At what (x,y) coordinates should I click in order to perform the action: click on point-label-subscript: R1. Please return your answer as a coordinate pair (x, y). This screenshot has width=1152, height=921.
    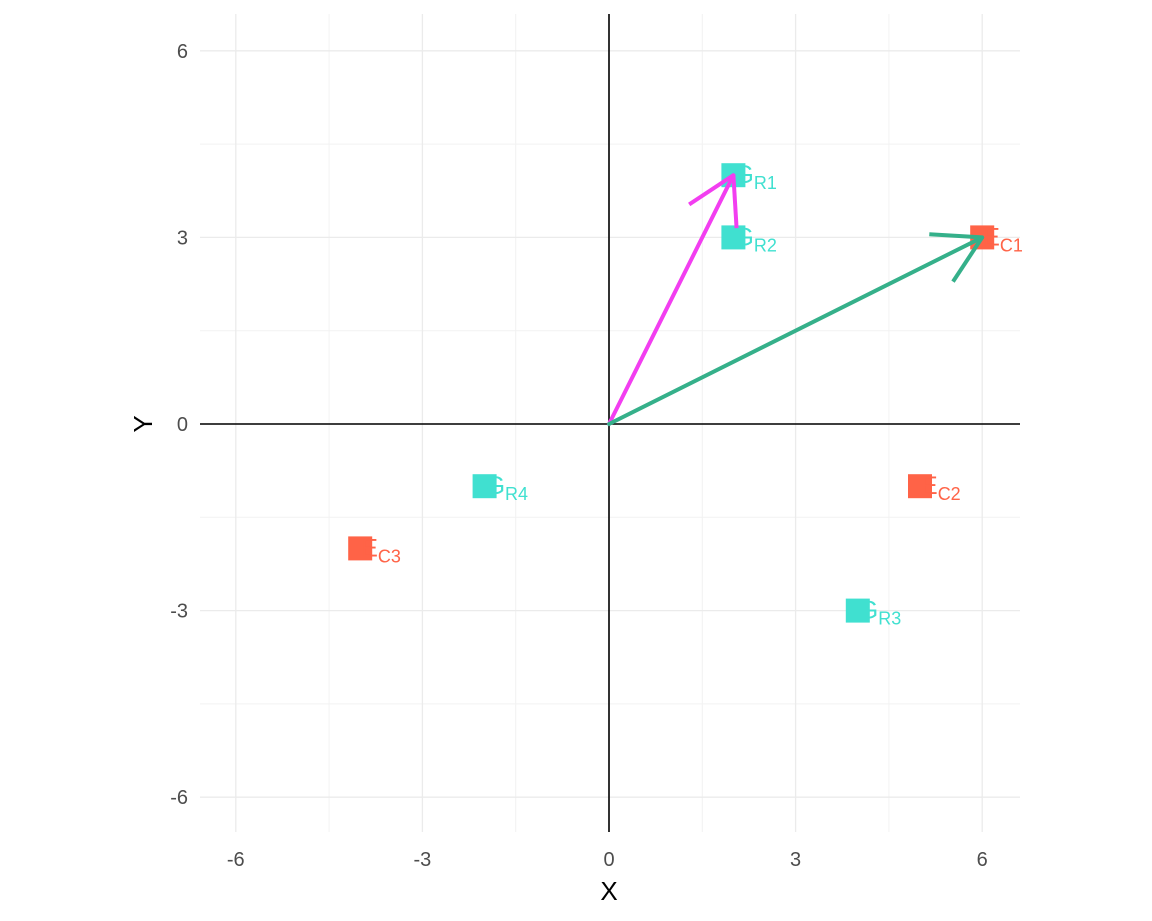
    Looking at the image, I should click on (765, 183).